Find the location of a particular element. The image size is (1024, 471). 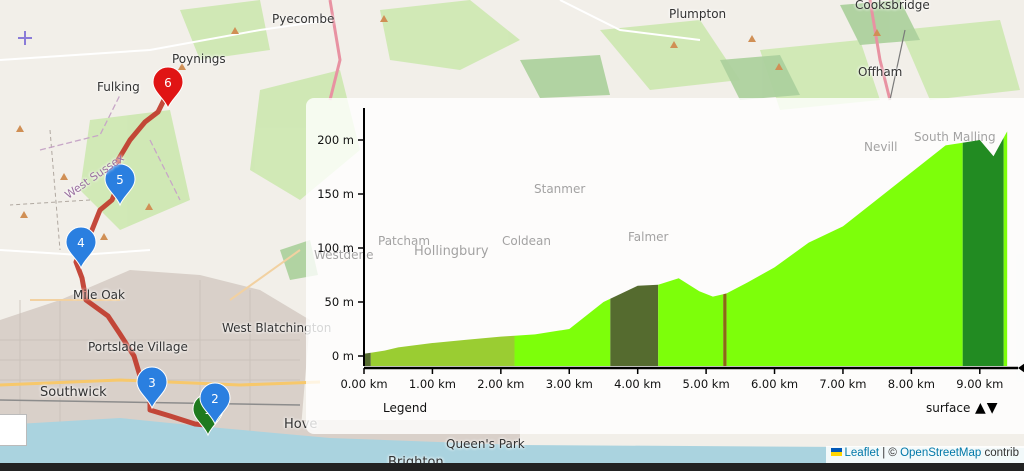

place-label: Plumpton is located at coordinates (698, 14).